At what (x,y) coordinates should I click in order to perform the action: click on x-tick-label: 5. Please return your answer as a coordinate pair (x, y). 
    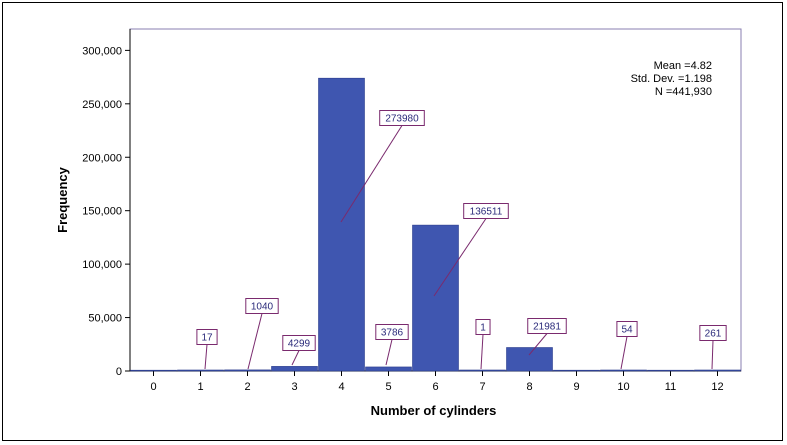
    Looking at the image, I should click on (388, 387).